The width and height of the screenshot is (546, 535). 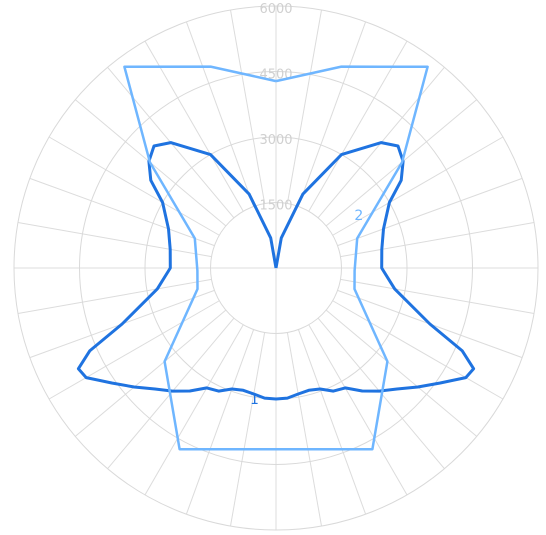 I want to click on series-1-label: 1, so click(x=254, y=400).